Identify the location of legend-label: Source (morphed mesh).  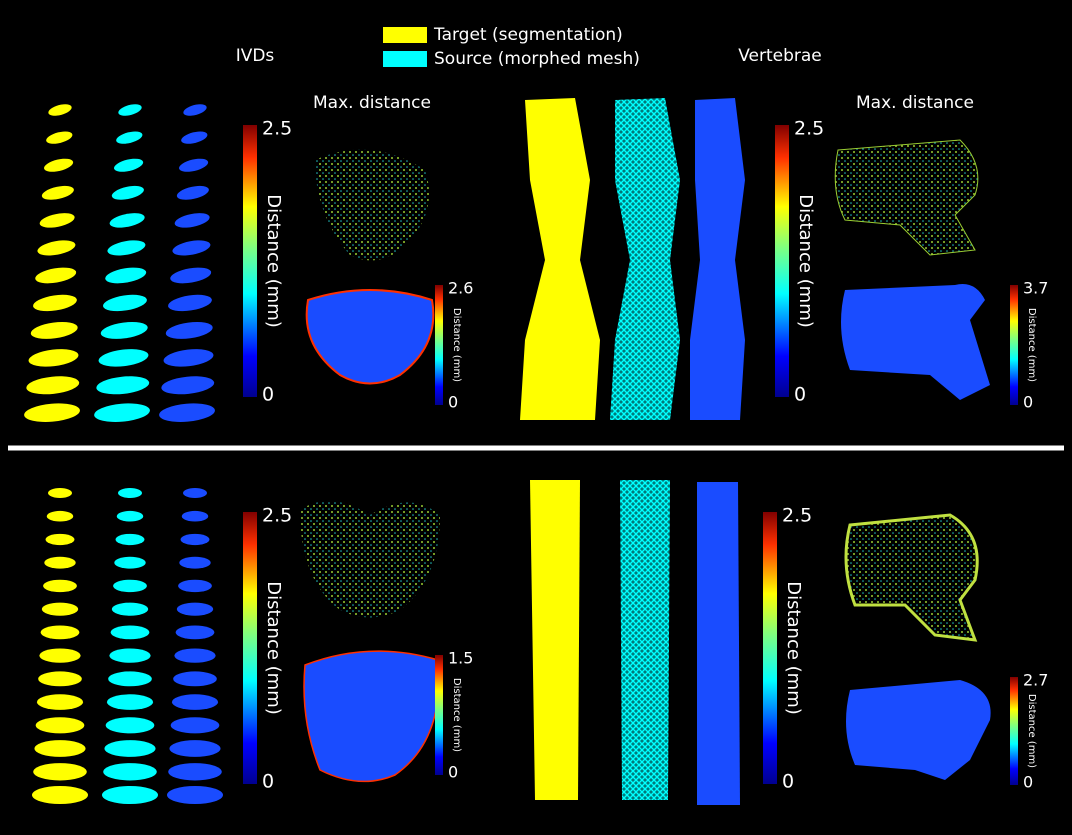
(537, 59).